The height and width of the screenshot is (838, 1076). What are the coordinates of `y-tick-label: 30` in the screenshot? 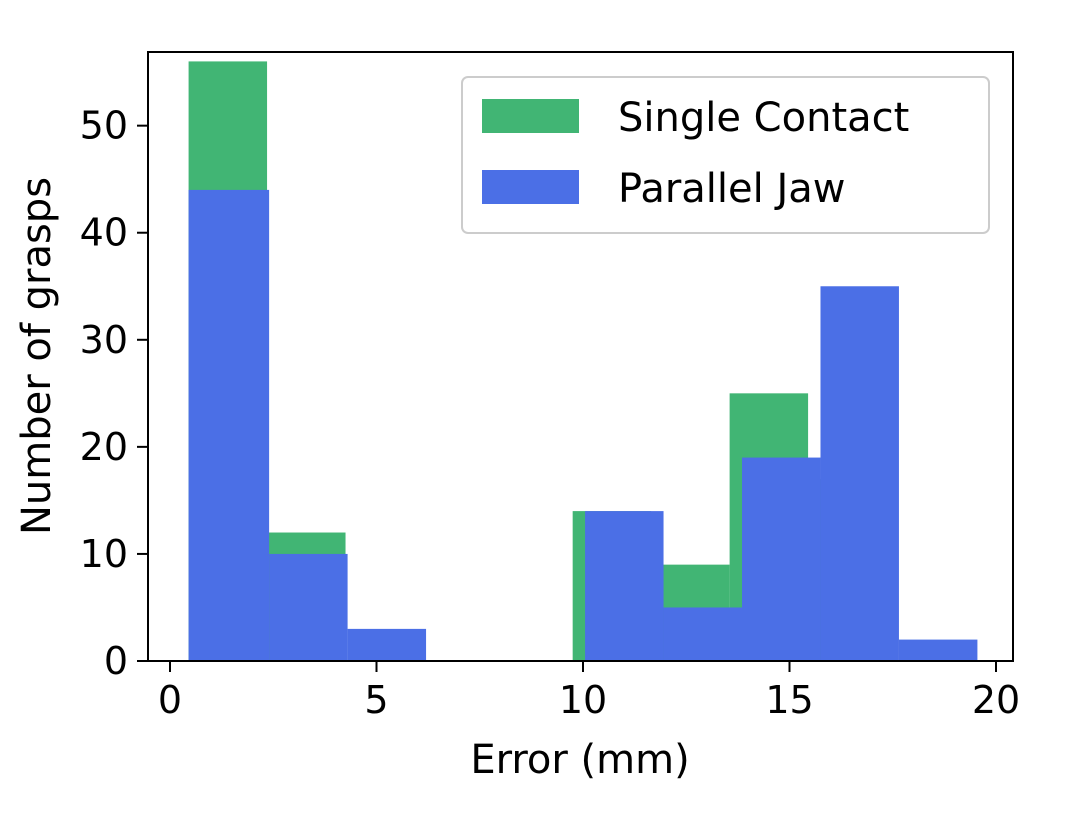 It's located at (104, 340).